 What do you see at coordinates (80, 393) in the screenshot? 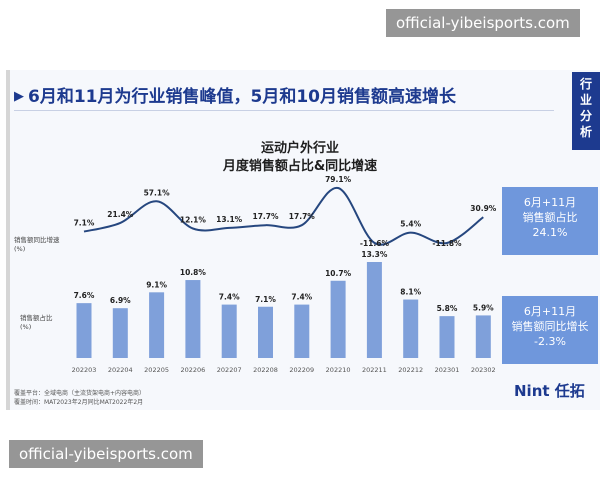
I see `footnote-platform: 覆盖平台：全域电商（主流货架电商+内容电商）` at bounding box center [80, 393].